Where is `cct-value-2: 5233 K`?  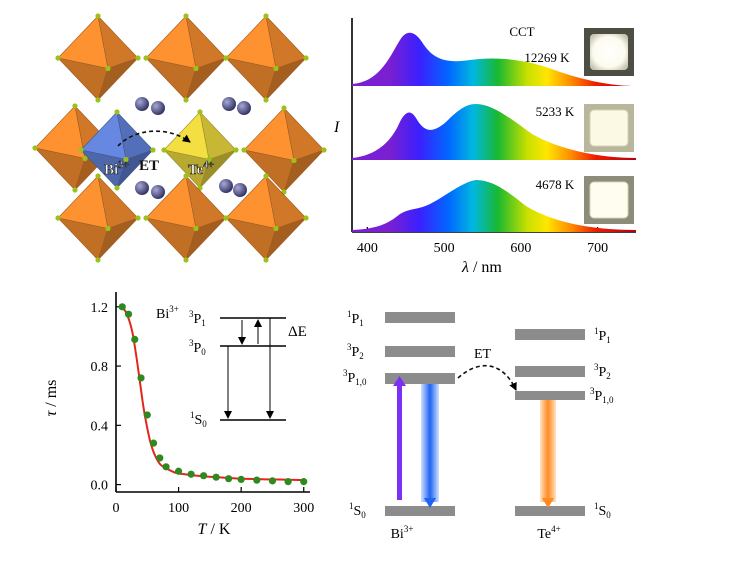
cct-value-2: 5233 K is located at coordinates (555, 111).